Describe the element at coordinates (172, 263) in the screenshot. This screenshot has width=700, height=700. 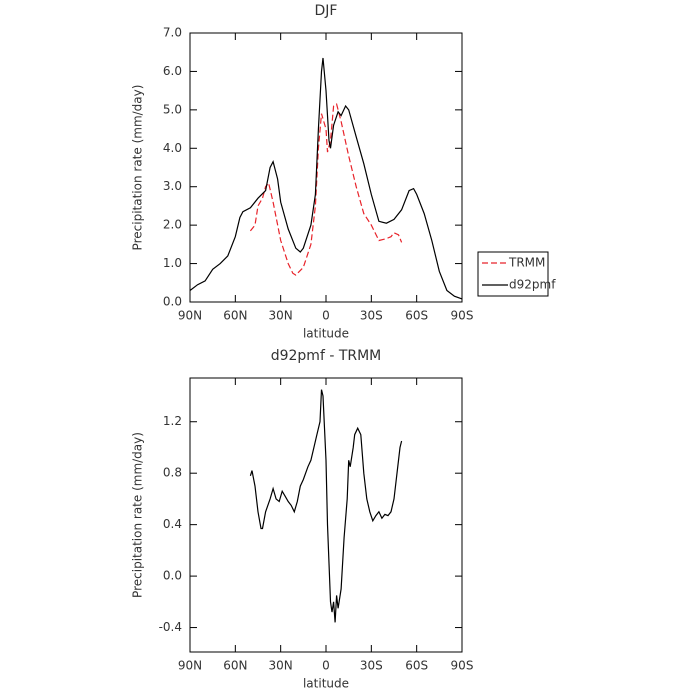
I see `y-tick-label: 1.0` at that location.